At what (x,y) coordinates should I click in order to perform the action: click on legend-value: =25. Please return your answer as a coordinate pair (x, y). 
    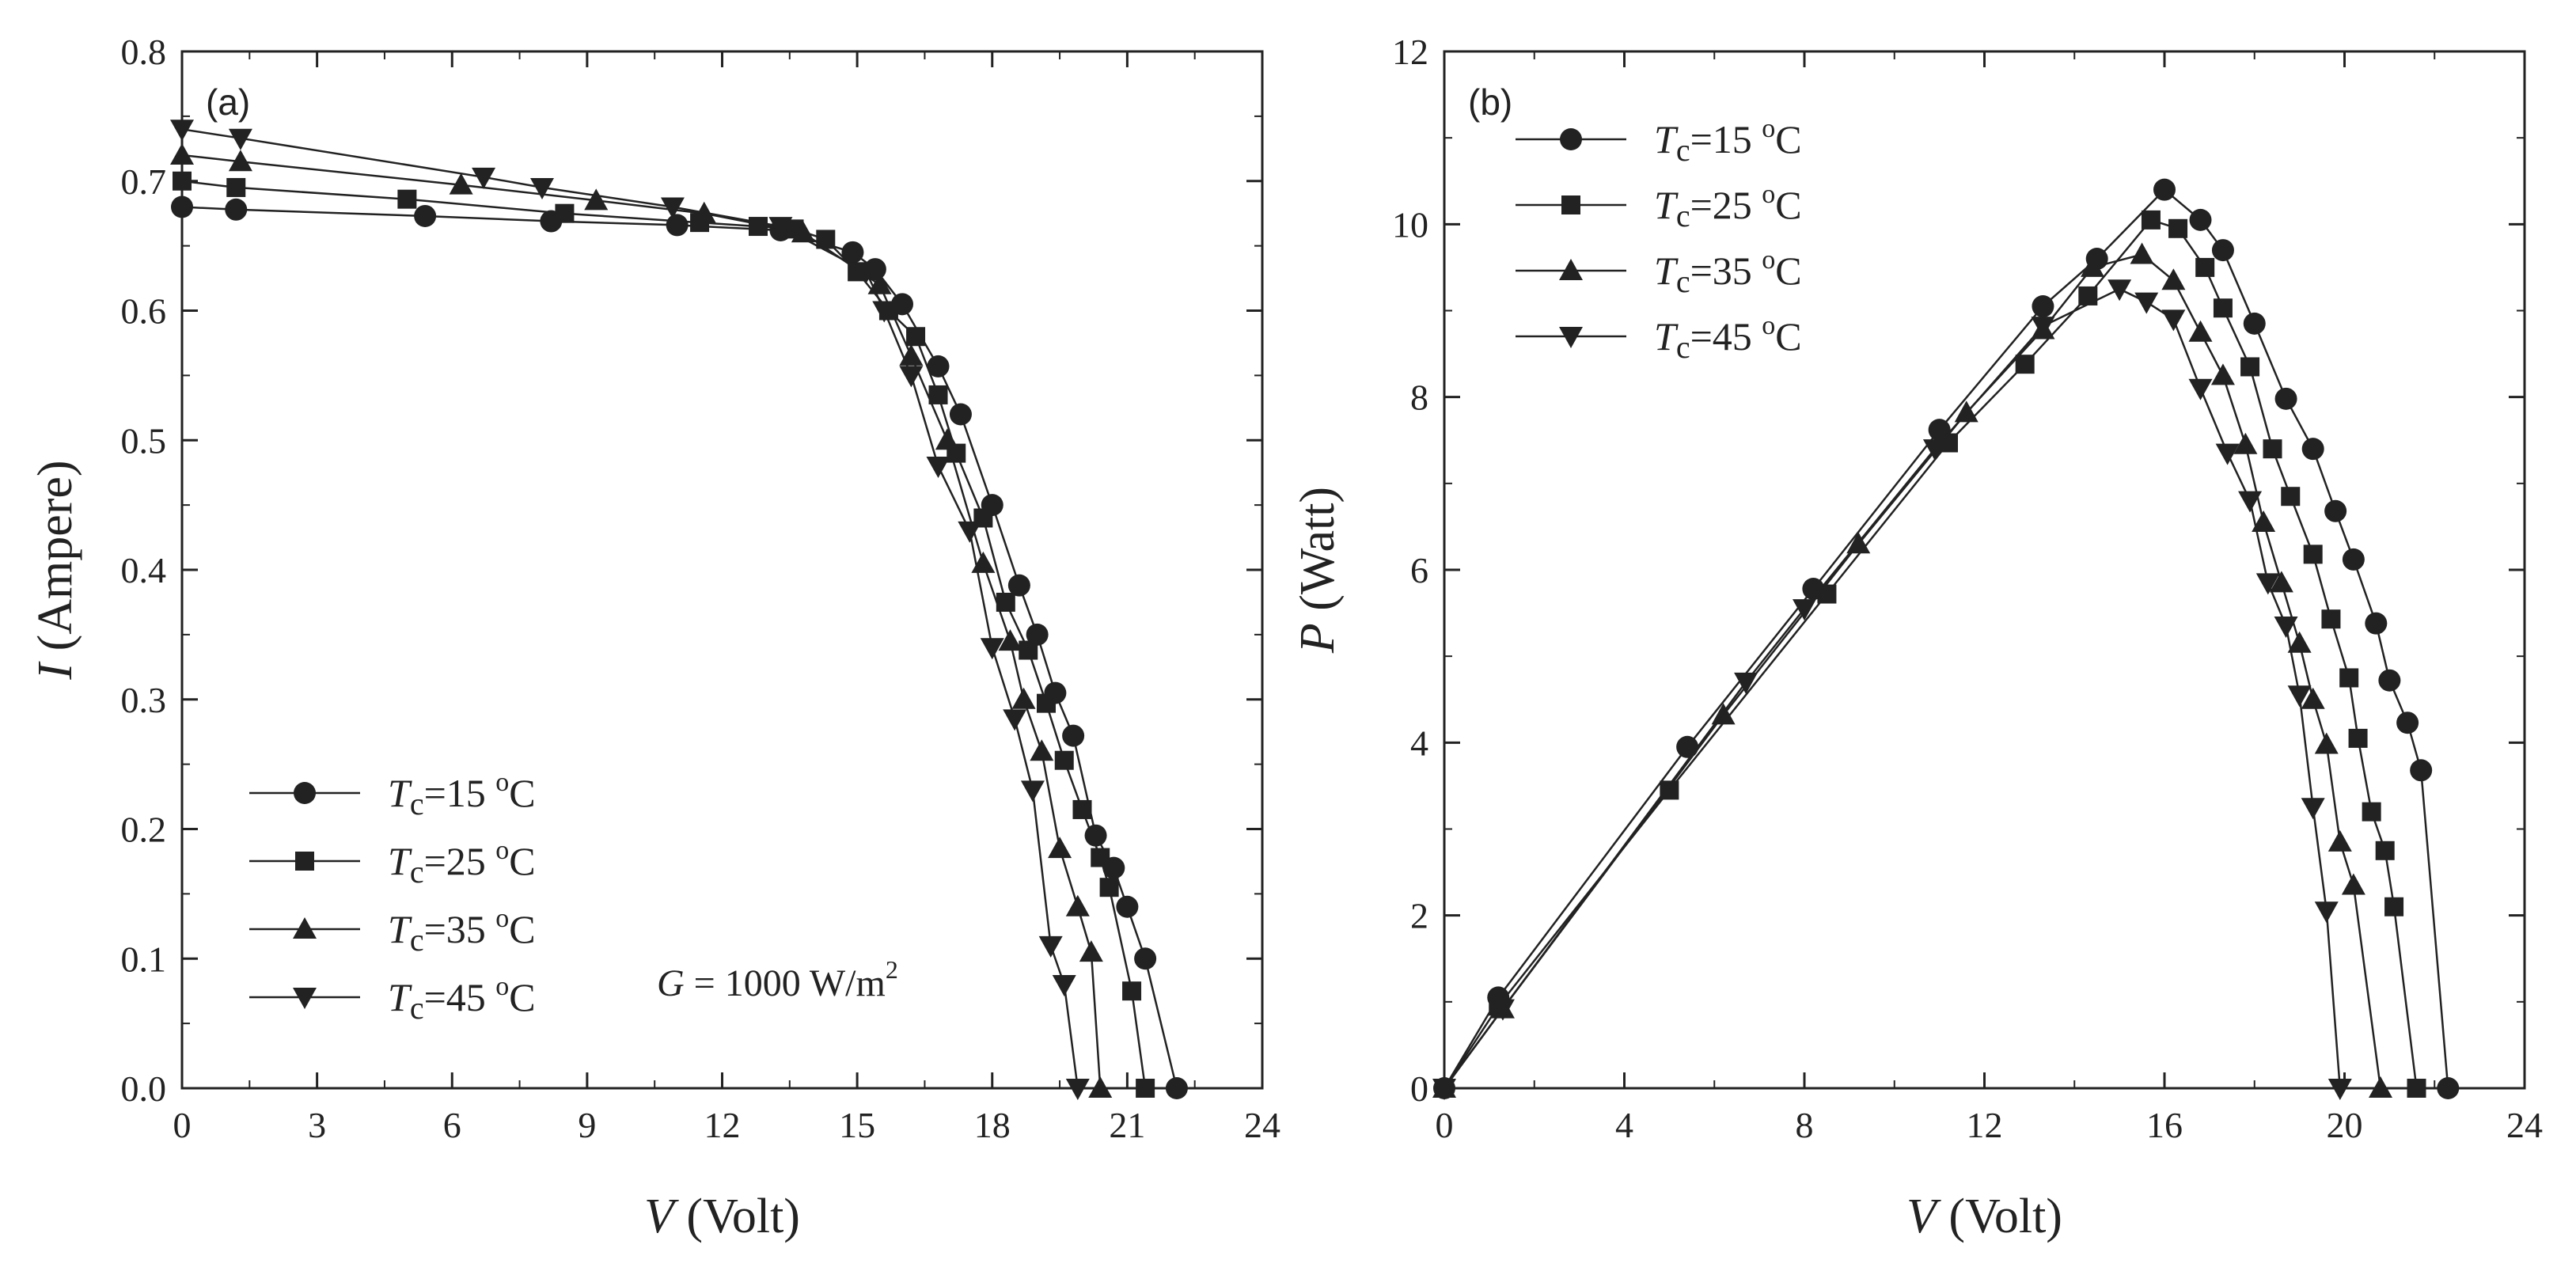
    Looking at the image, I should click on (1726, 205).